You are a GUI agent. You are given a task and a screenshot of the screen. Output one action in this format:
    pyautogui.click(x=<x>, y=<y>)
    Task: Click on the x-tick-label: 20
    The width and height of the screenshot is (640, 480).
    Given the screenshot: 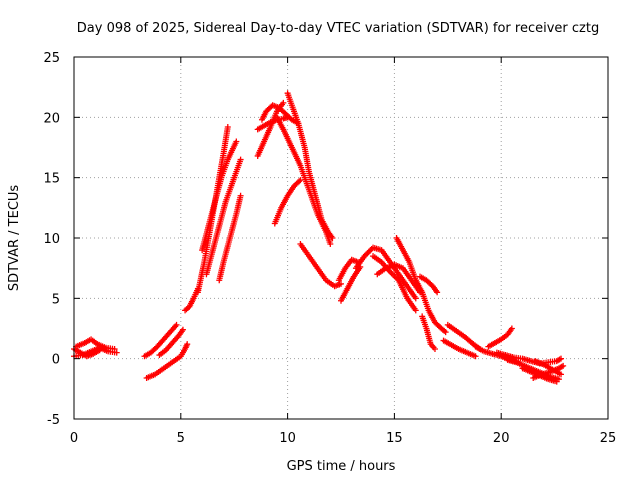 What is the action you would take?
    pyautogui.click(x=501, y=438)
    